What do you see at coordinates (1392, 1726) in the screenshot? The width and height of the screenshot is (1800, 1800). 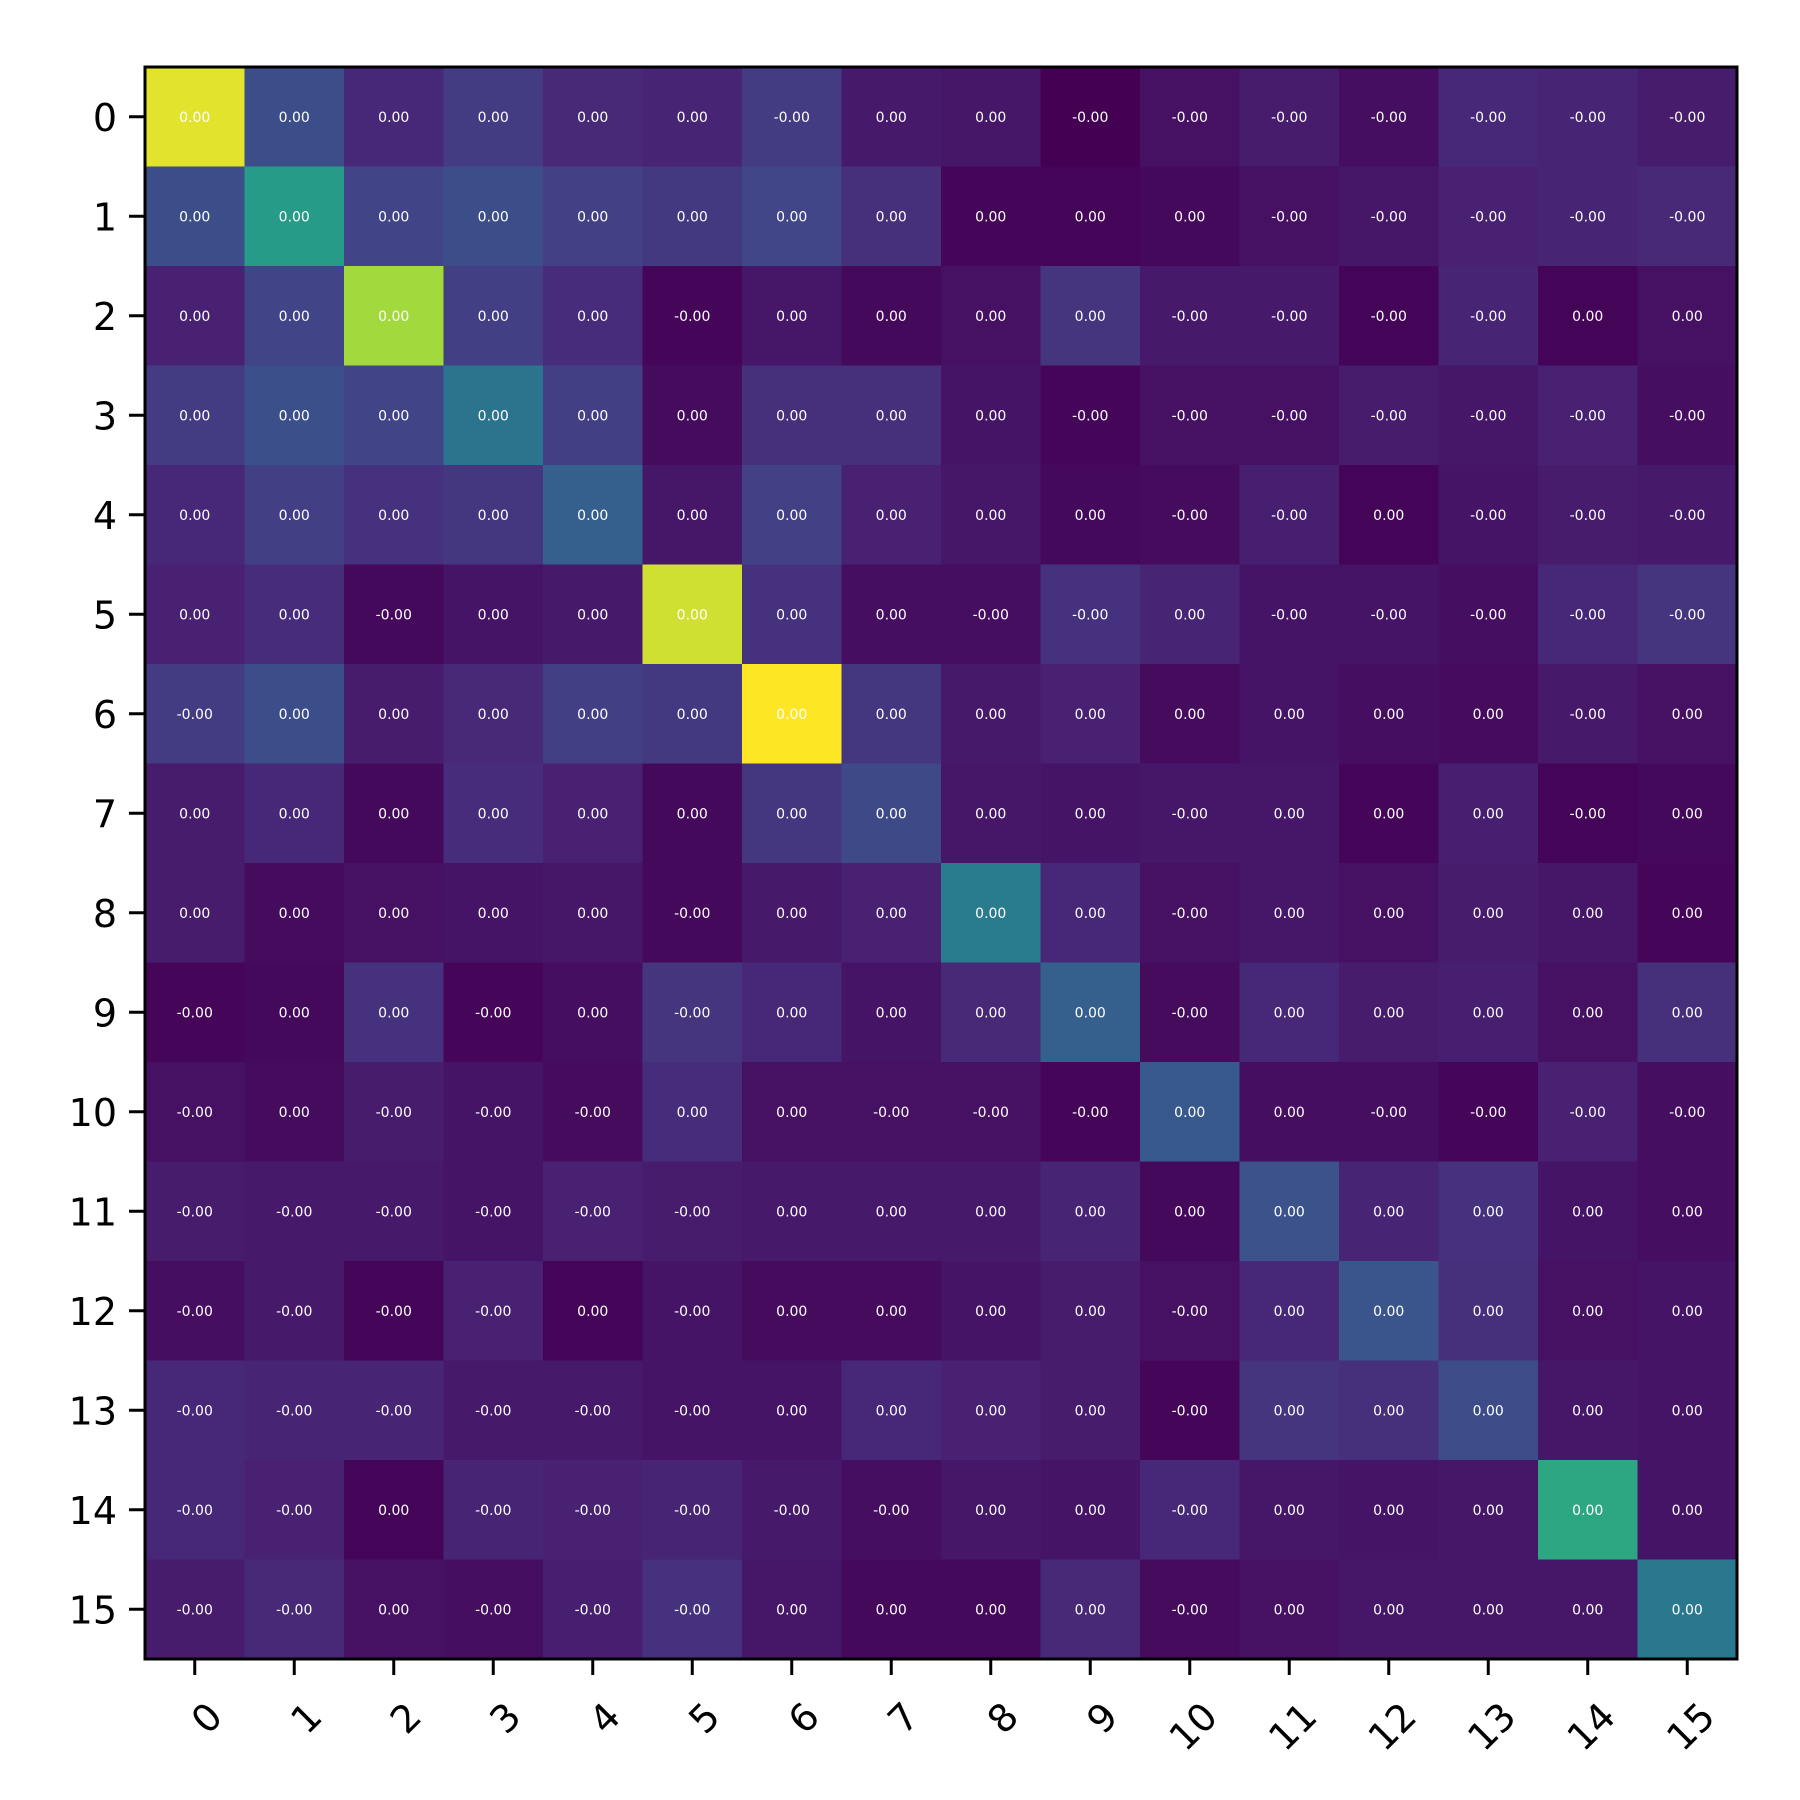 I see `x-tick-label: 12` at bounding box center [1392, 1726].